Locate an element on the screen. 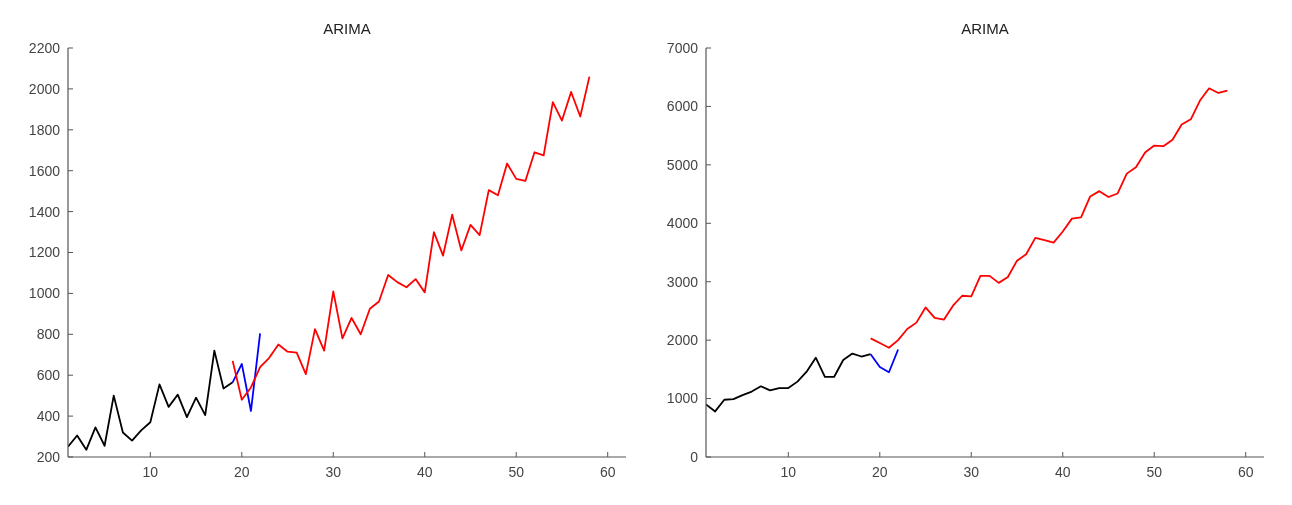  y-tick-label: 1400 is located at coordinates (44, 211).